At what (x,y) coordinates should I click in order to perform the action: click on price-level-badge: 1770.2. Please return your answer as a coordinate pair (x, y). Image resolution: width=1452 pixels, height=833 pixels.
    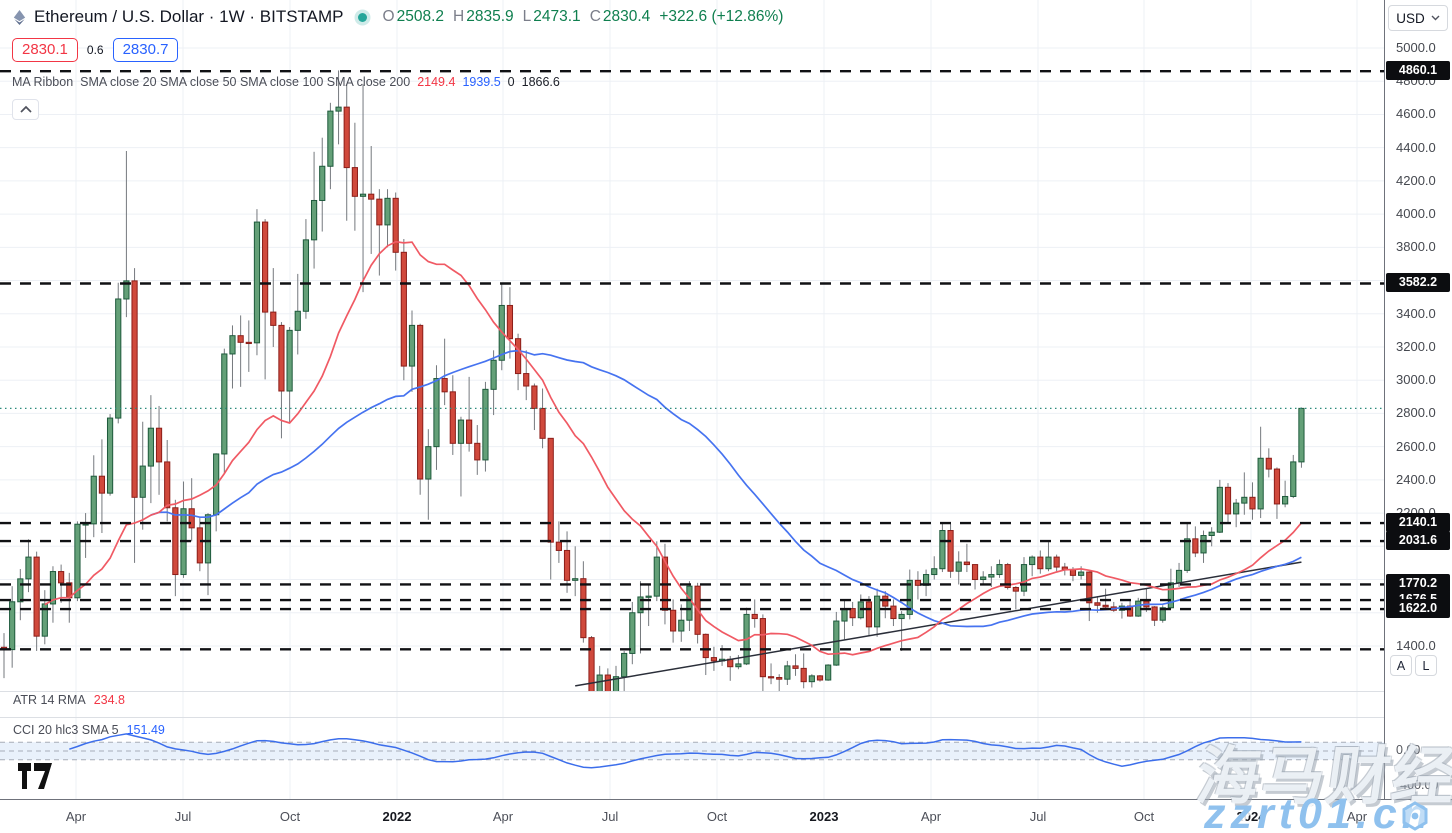
    Looking at the image, I should click on (1418, 584).